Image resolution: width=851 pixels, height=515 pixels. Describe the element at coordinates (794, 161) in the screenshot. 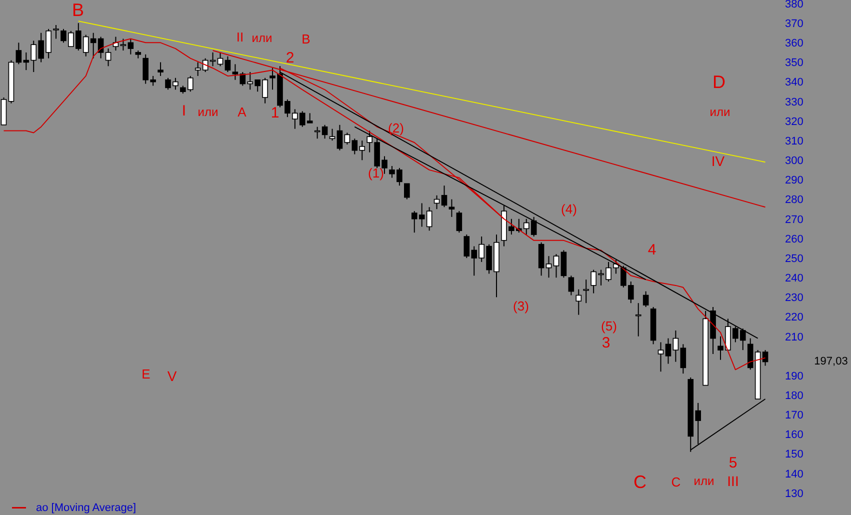

I see `y-tick-label: 300` at that location.